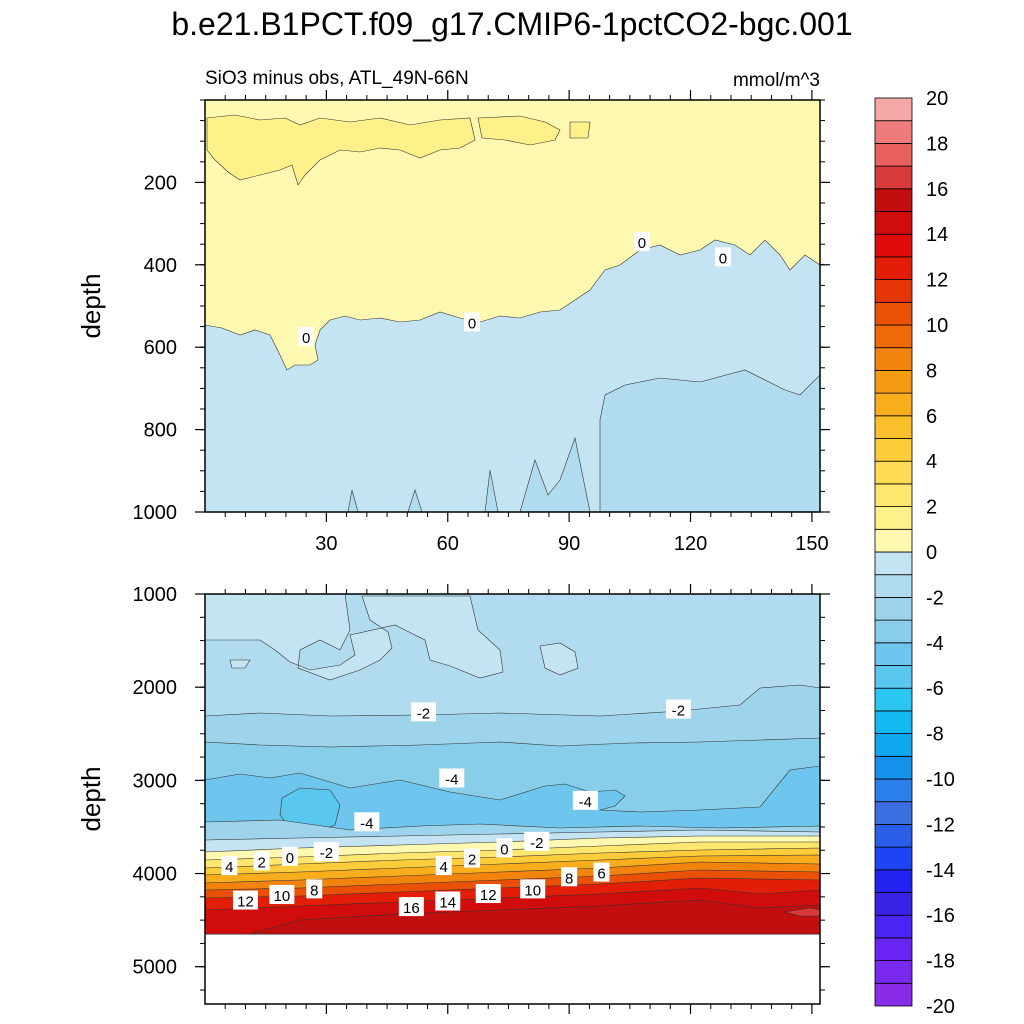 This screenshot has height=1024, width=1024. What do you see at coordinates (532, 890) in the screenshot?
I see `lower-contour-label-17: 10` at bounding box center [532, 890].